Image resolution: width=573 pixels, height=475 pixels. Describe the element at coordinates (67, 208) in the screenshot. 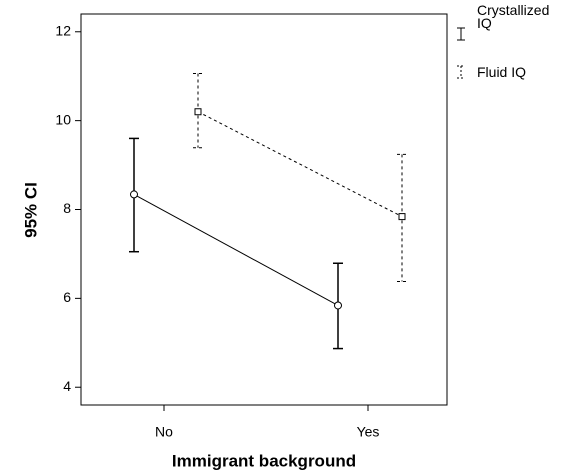

I see `y-tick-label: 8` at that location.